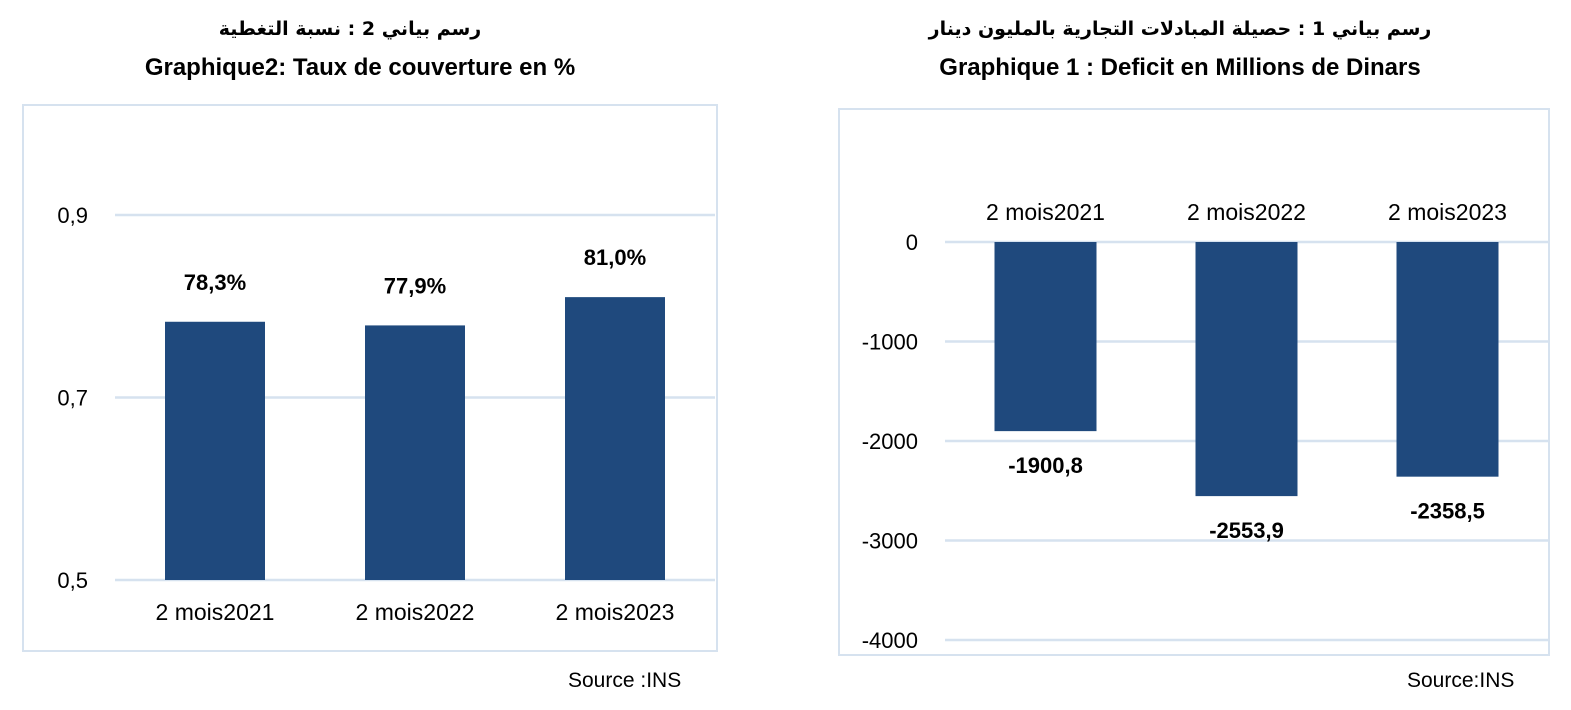  I want to click on data-label: 78,3%, so click(215, 282).